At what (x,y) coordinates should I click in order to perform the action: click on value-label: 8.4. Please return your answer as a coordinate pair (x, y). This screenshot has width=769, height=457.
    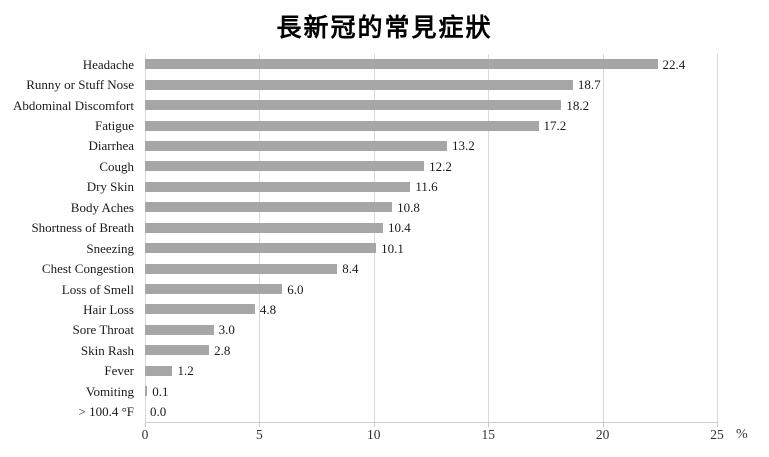
    Looking at the image, I should click on (350, 269).